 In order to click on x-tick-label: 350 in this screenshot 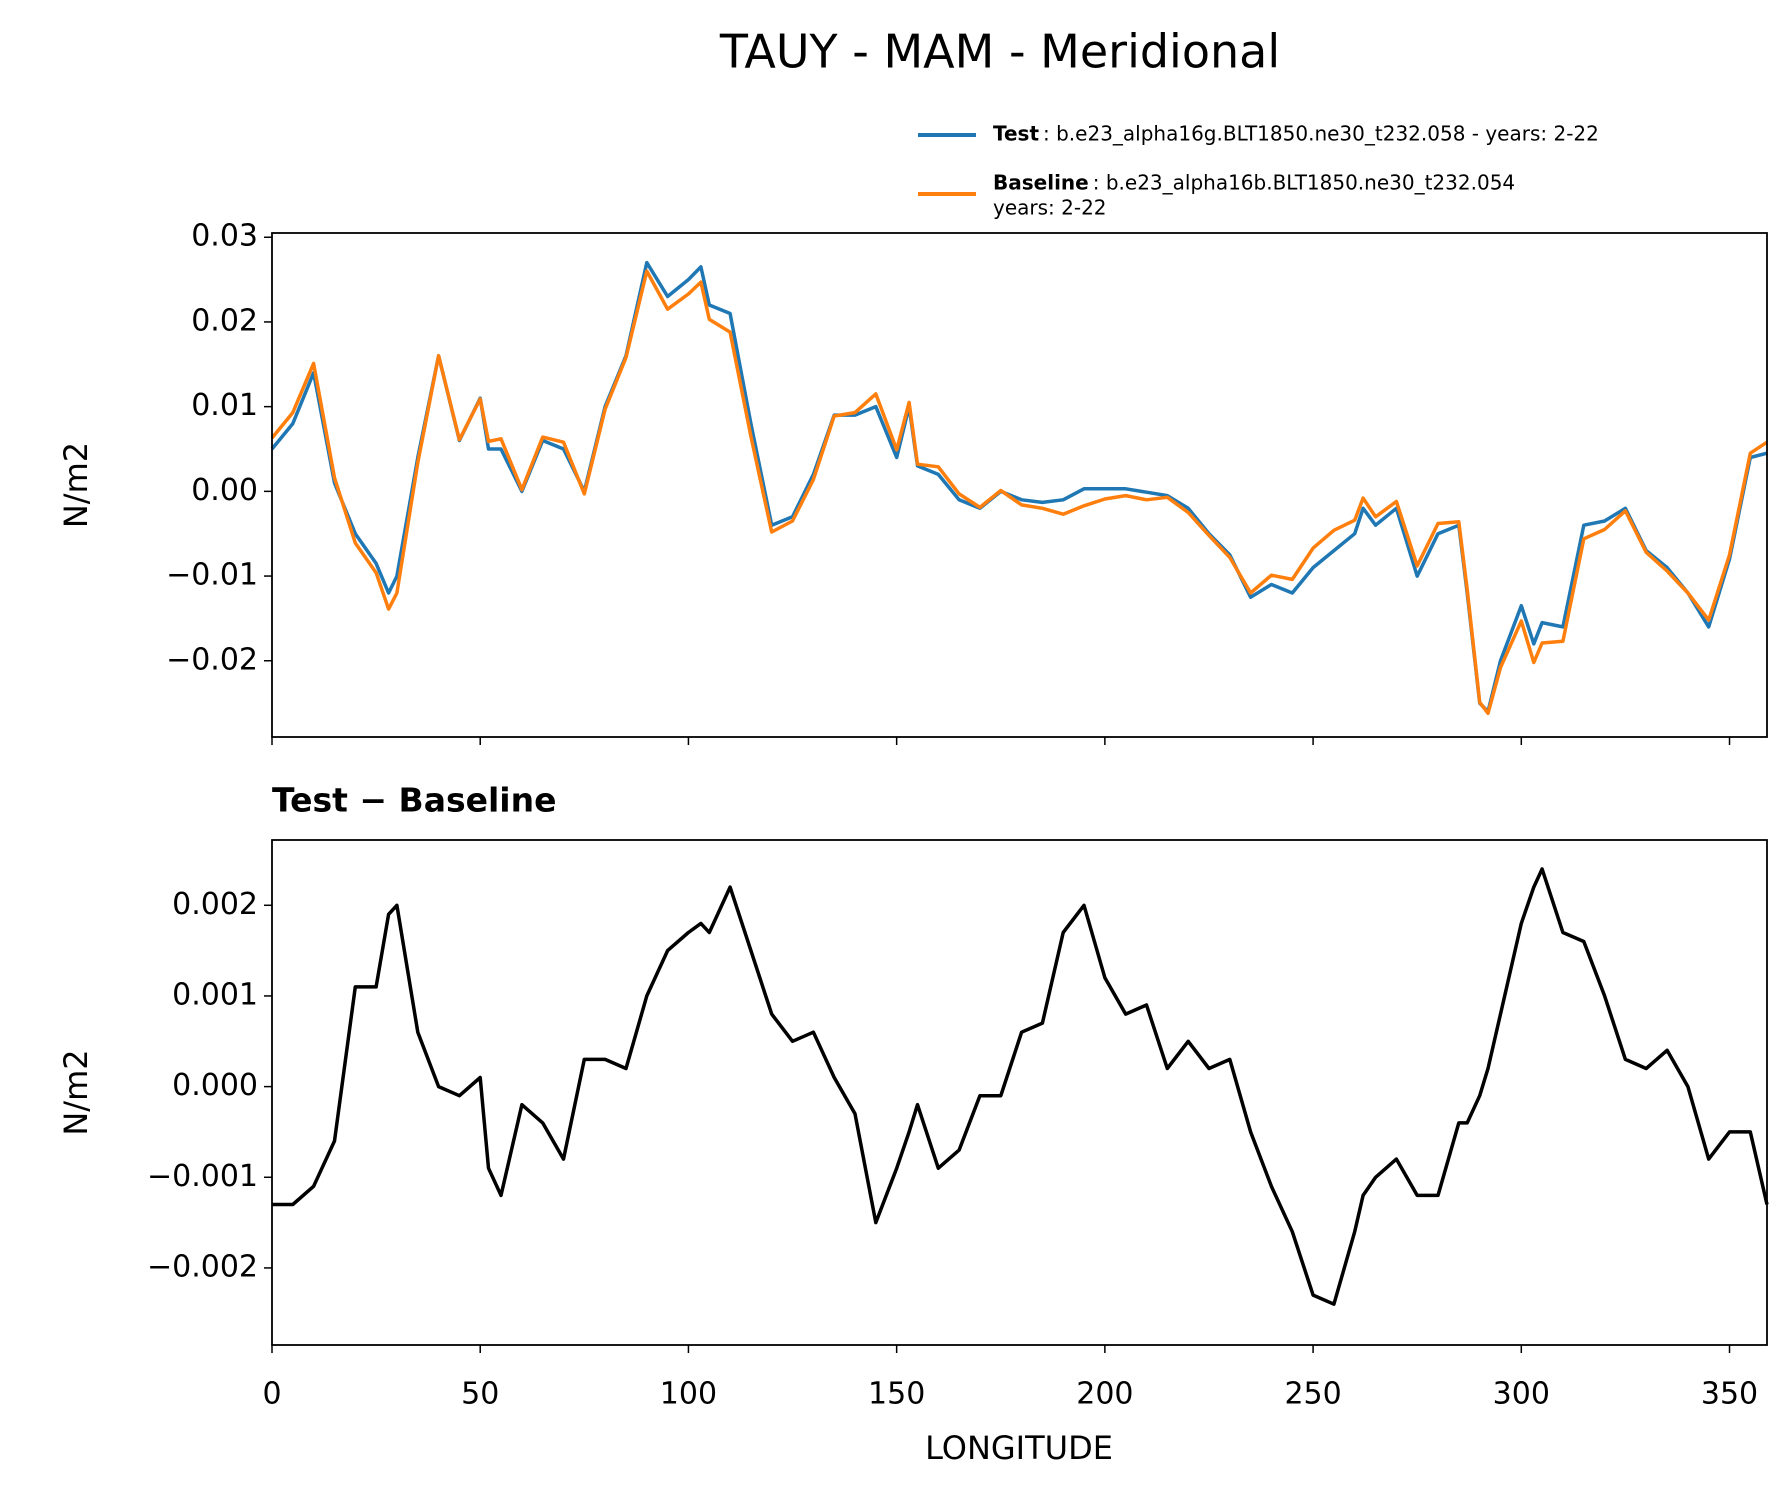, I will do `click(1729, 1394)`.